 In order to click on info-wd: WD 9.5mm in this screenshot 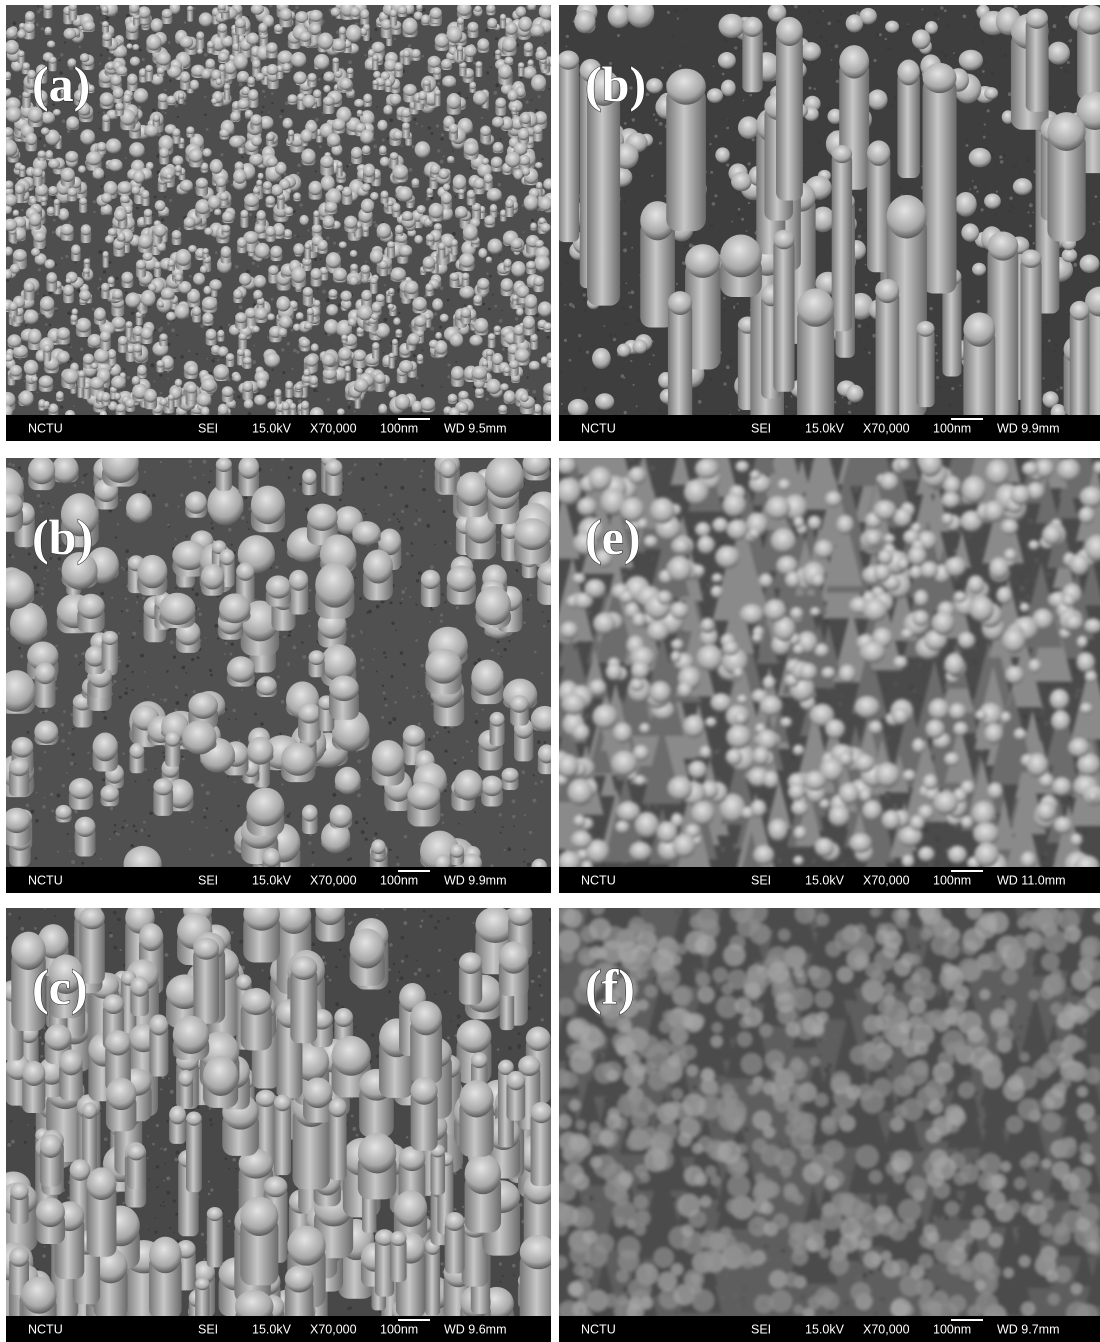, I will do `click(475, 428)`.